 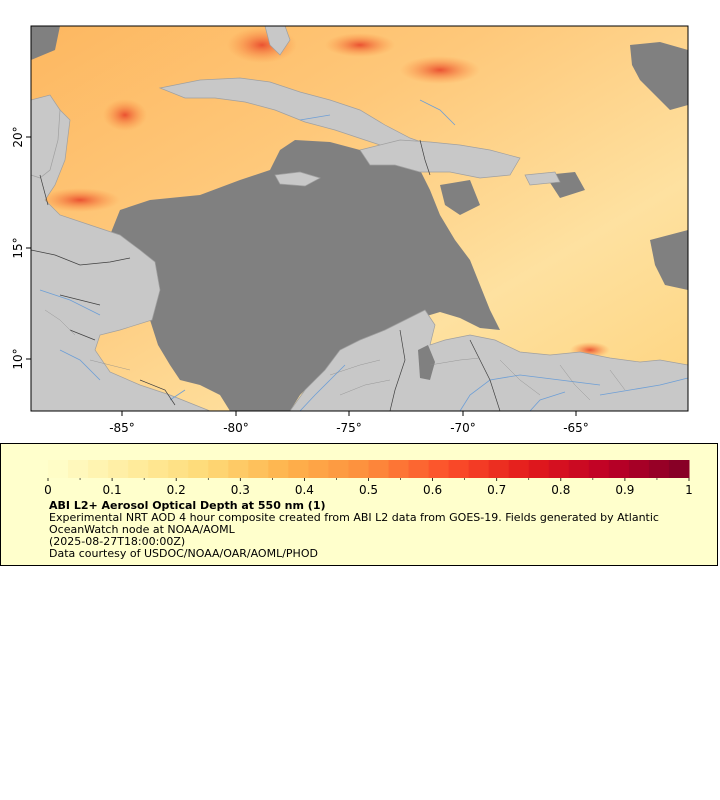 I want to click on lat-tick-label: 10°, so click(x=18, y=358).